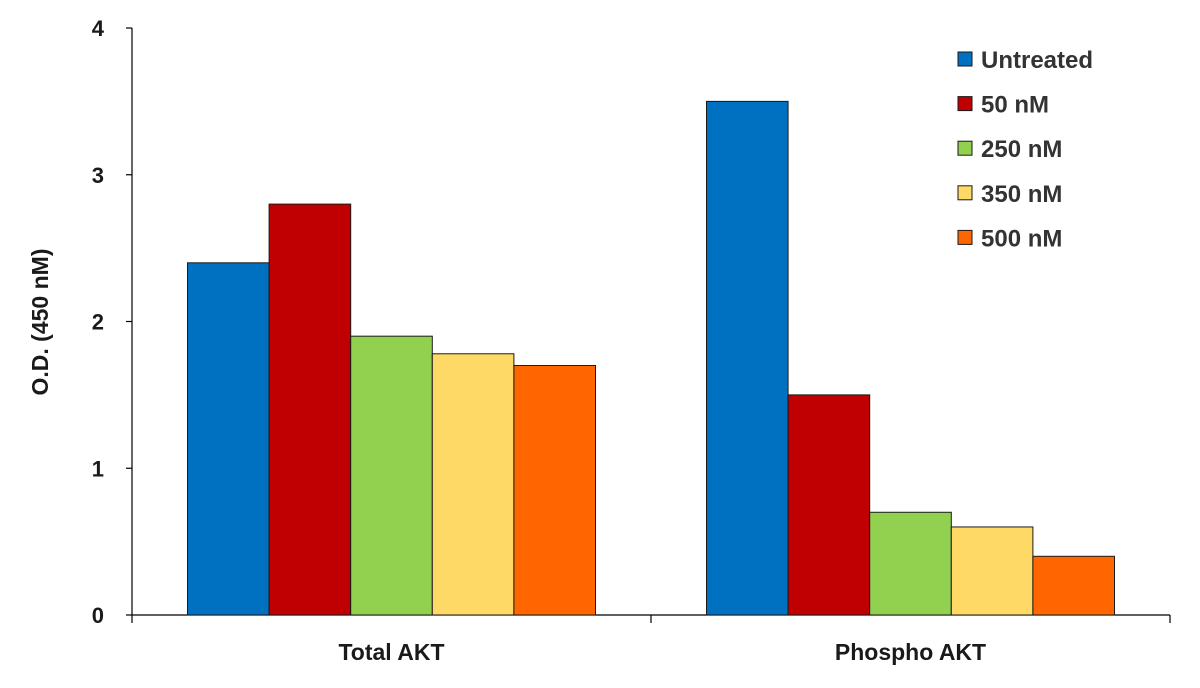 The height and width of the screenshot is (688, 1200). Describe the element at coordinates (1021, 194) in the screenshot. I see `legend-label: 350 nM` at that location.